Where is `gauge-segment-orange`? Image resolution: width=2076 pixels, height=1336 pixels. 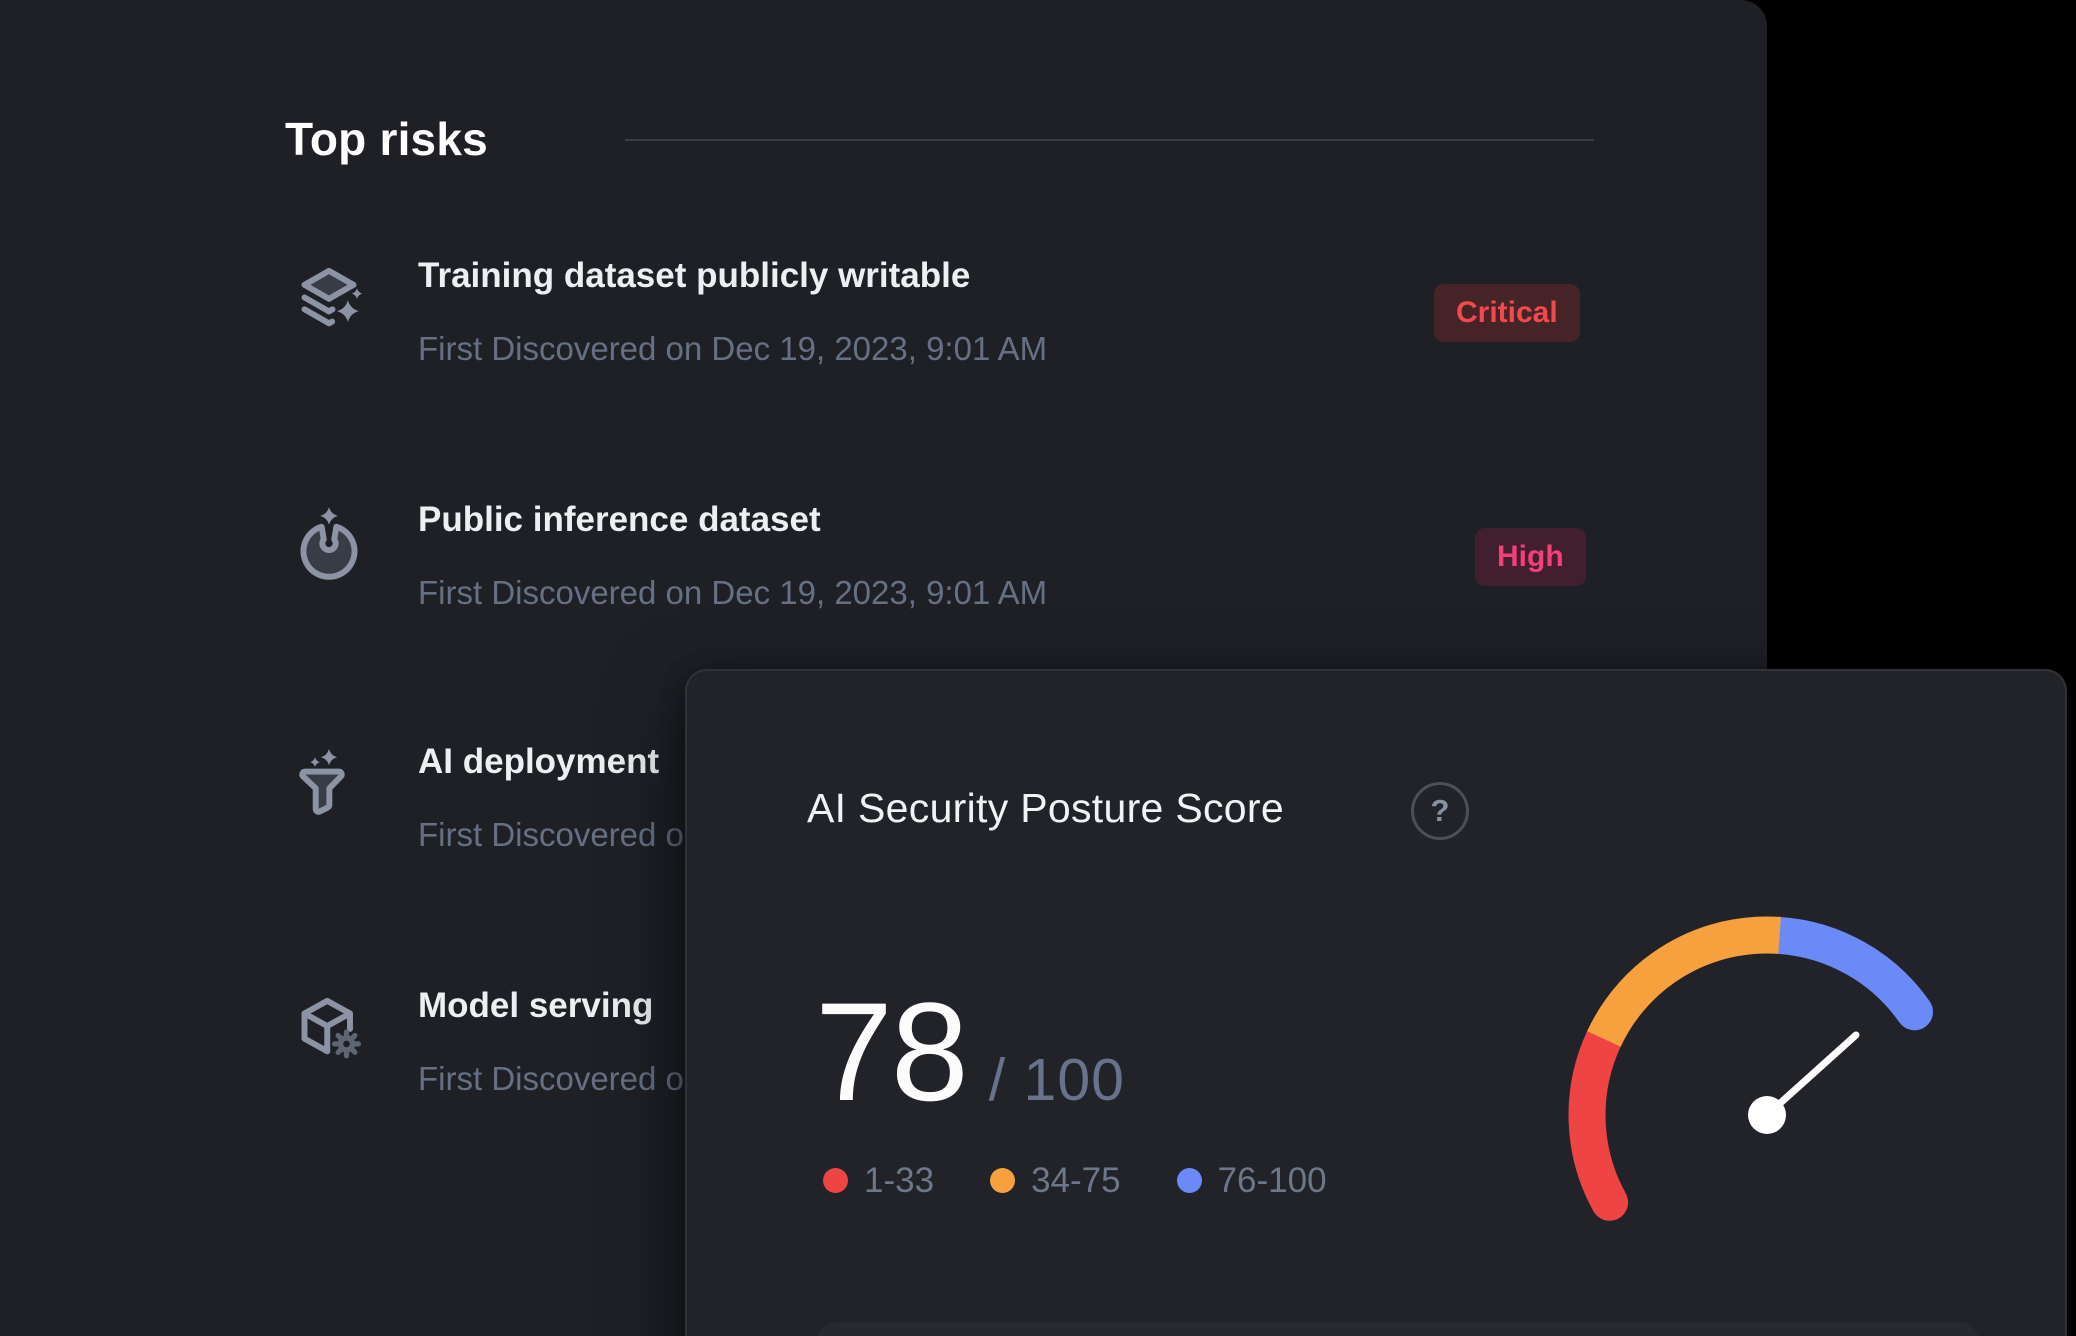 gauge-segment-orange is located at coordinates (1684, 982).